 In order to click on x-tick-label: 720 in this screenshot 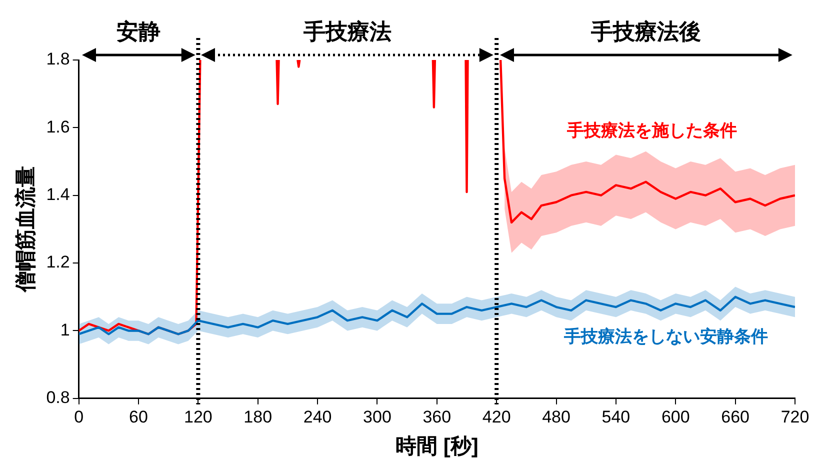, I will do `click(795, 416)`.